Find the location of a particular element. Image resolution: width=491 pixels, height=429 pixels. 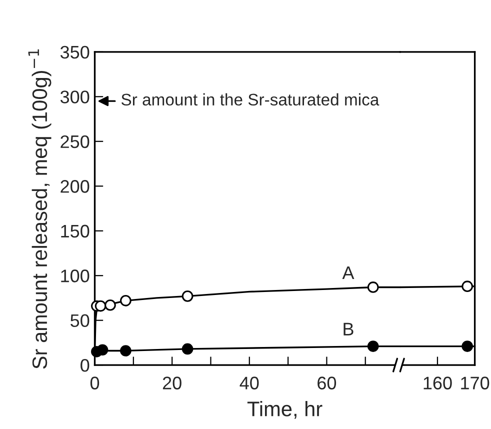

x-tick-label: 60 is located at coordinates (327, 383).